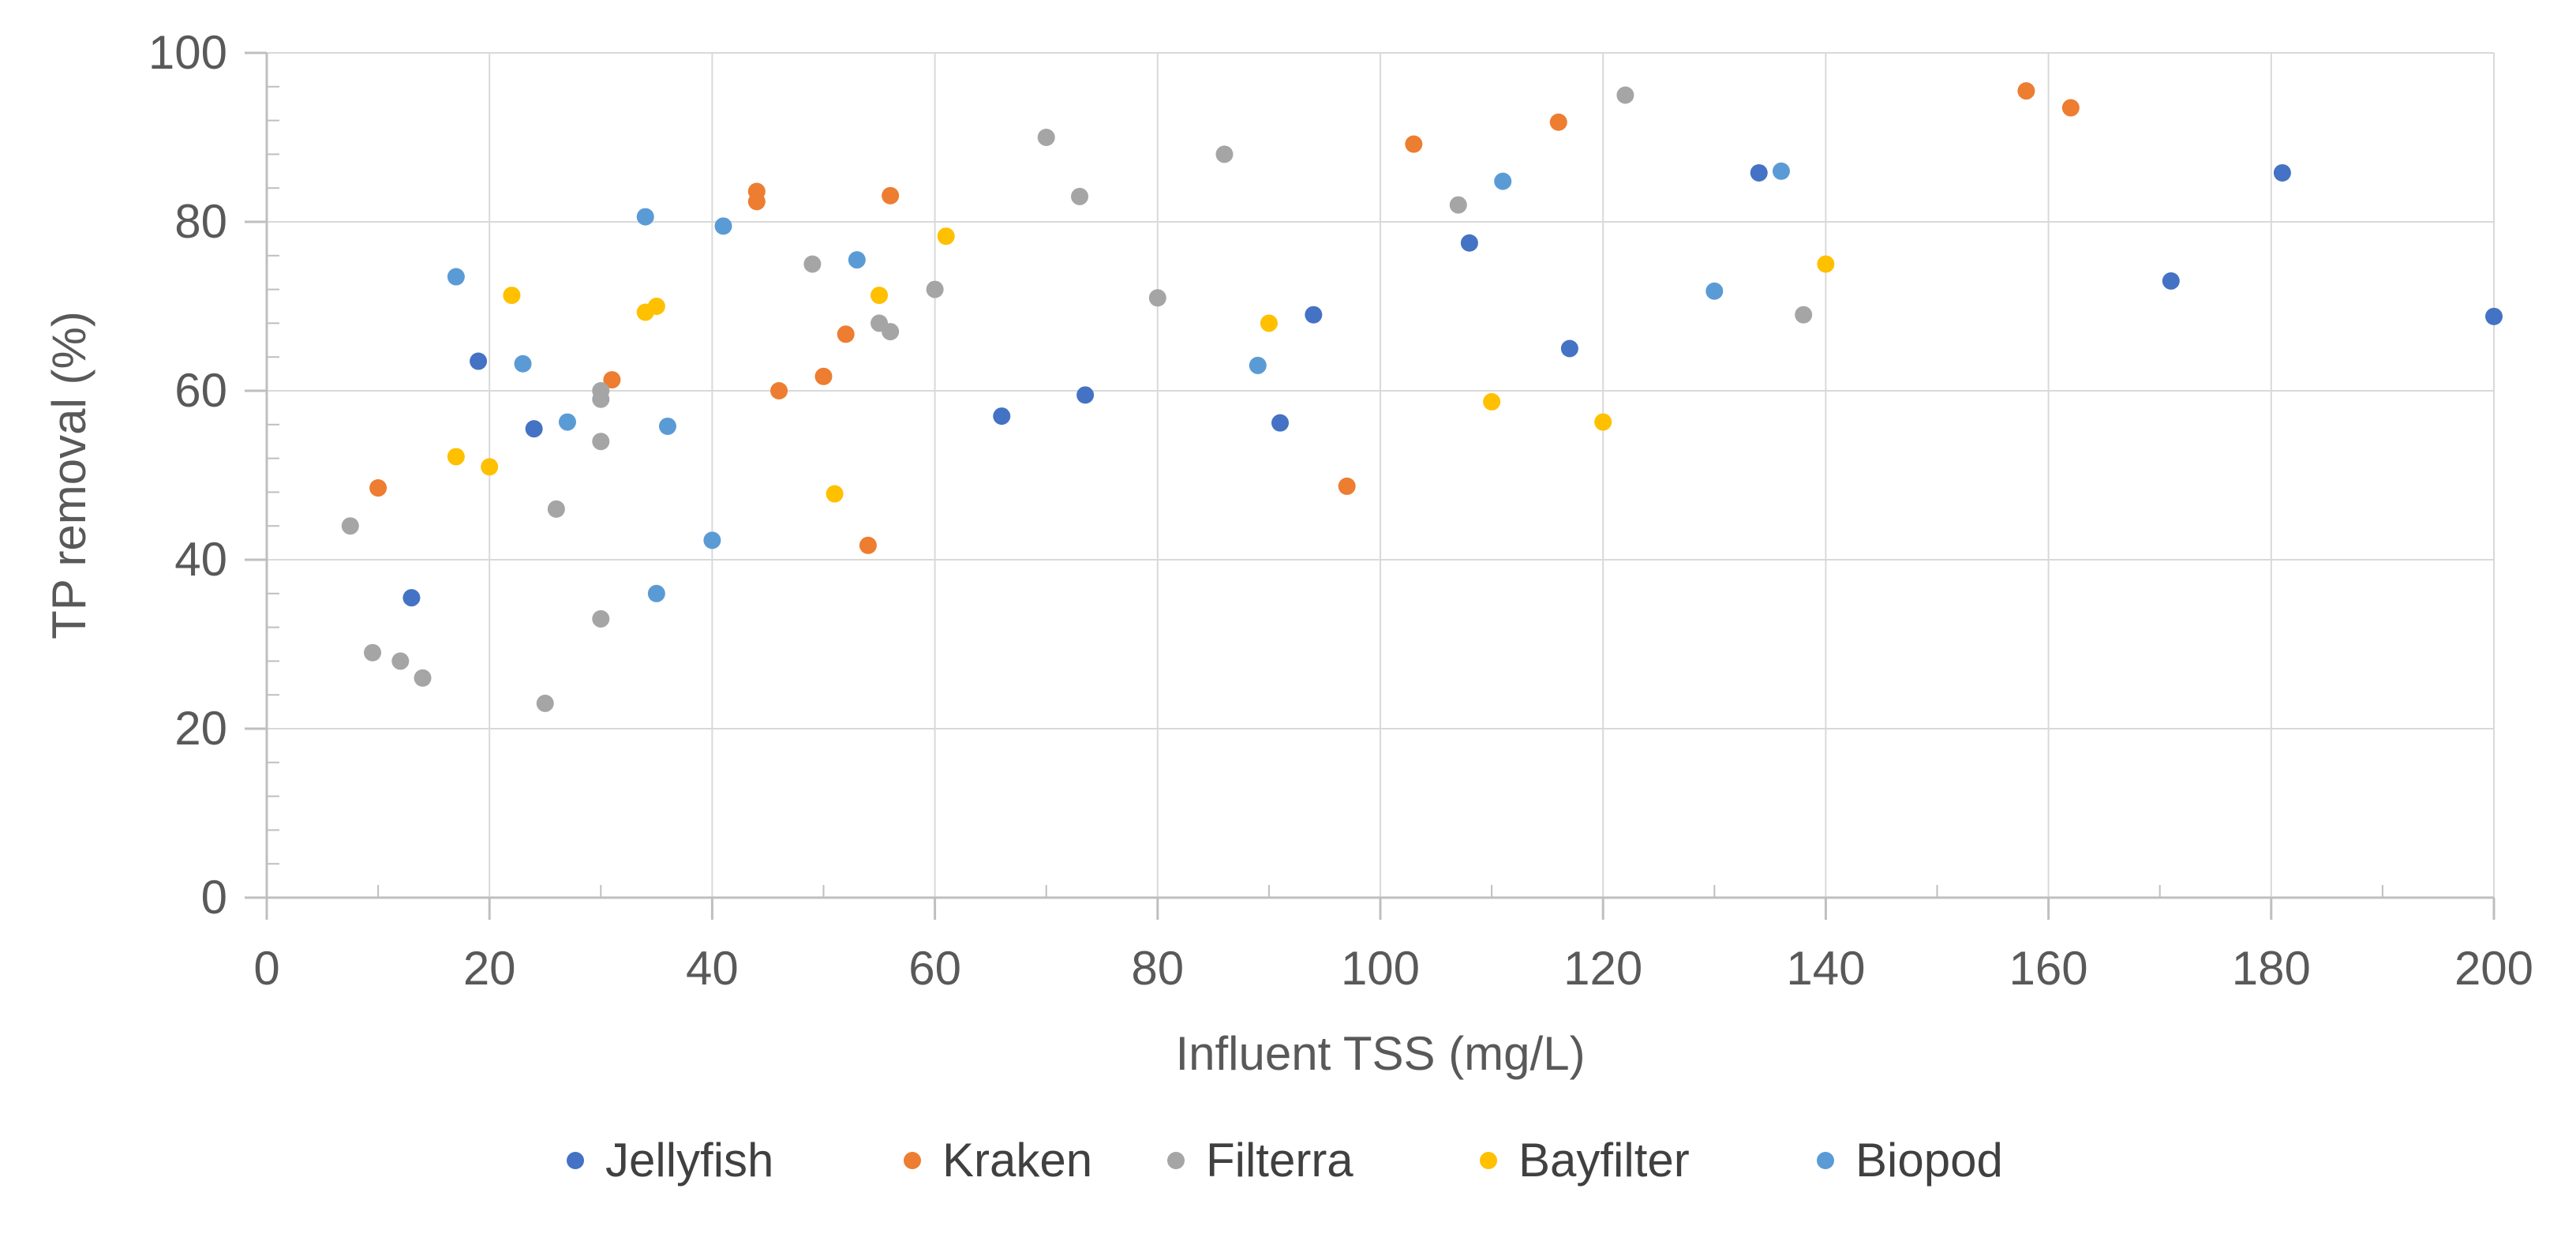 The height and width of the screenshot is (1245, 2576). What do you see at coordinates (1380, 1053) in the screenshot?
I see `x-axis-title: Influent TSS (mg/L)` at bounding box center [1380, 1053].